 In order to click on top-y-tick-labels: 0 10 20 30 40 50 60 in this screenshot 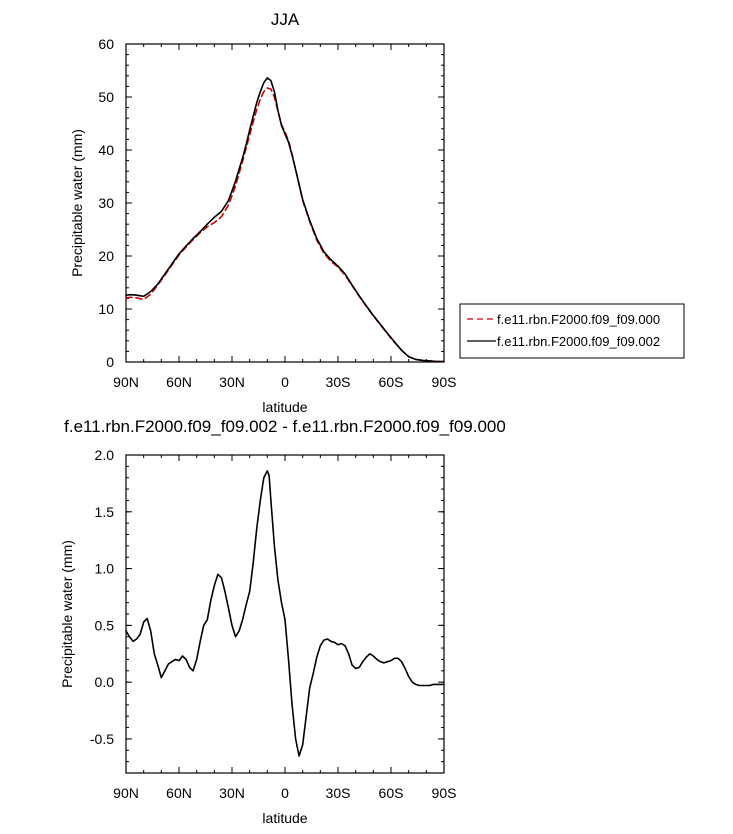, I will do `click(106, 203)`.